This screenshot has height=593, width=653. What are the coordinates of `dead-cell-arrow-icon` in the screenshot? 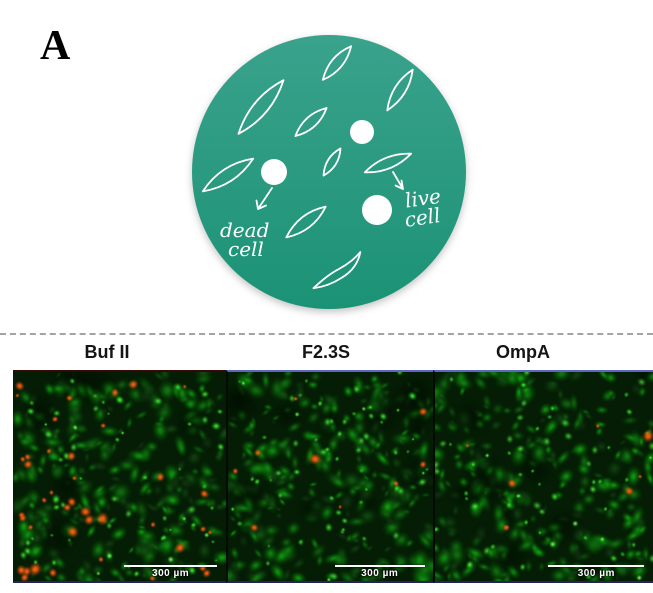 It's located at (264, 198).